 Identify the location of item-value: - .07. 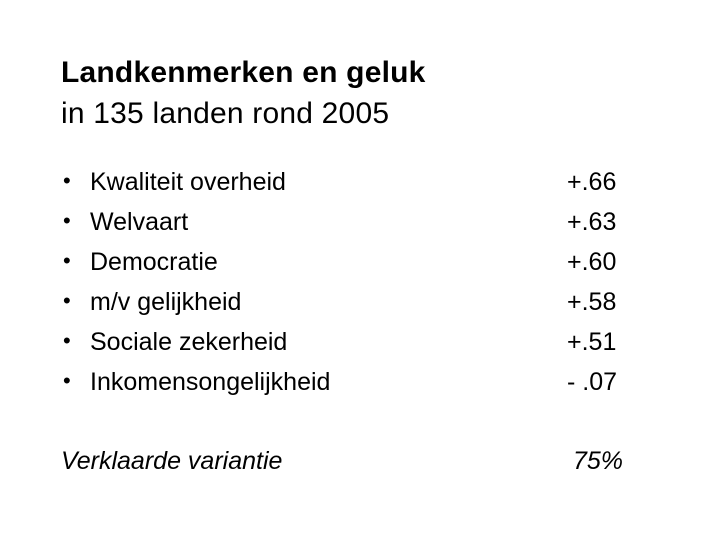
(592, 382).